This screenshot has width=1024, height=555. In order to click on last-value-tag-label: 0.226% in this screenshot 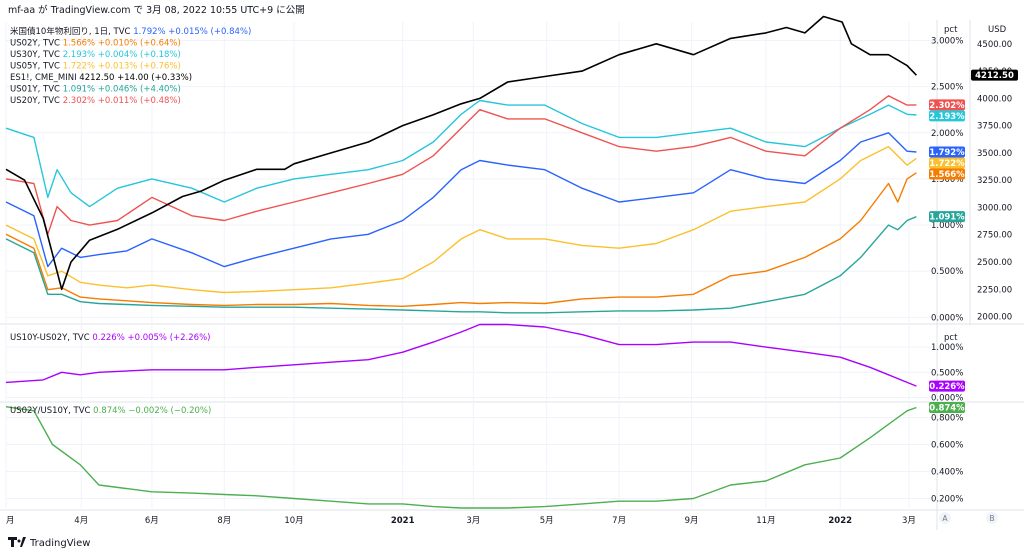, I will do `click(947, 387)`.